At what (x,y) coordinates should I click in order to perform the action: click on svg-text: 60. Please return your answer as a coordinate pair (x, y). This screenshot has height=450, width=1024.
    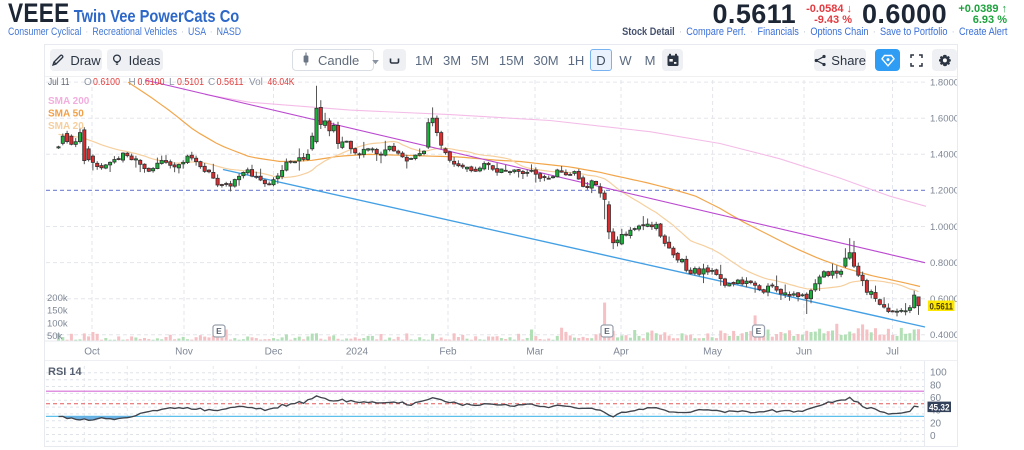
    Looking at the image, I should click on (936, 398).